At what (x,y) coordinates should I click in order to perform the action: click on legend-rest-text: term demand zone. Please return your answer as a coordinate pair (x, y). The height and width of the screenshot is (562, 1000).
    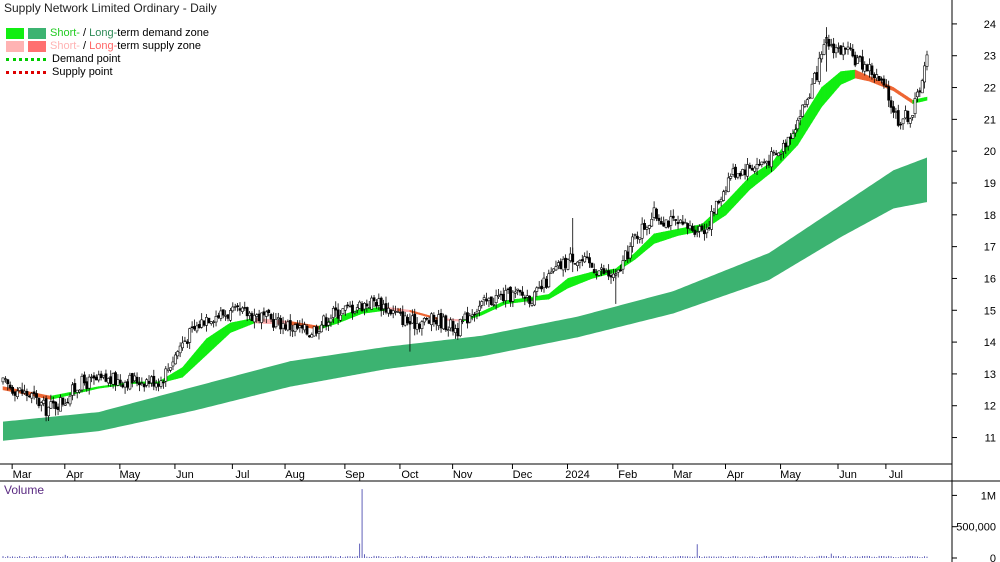
    Looking at the image, I should click on (163, 33).